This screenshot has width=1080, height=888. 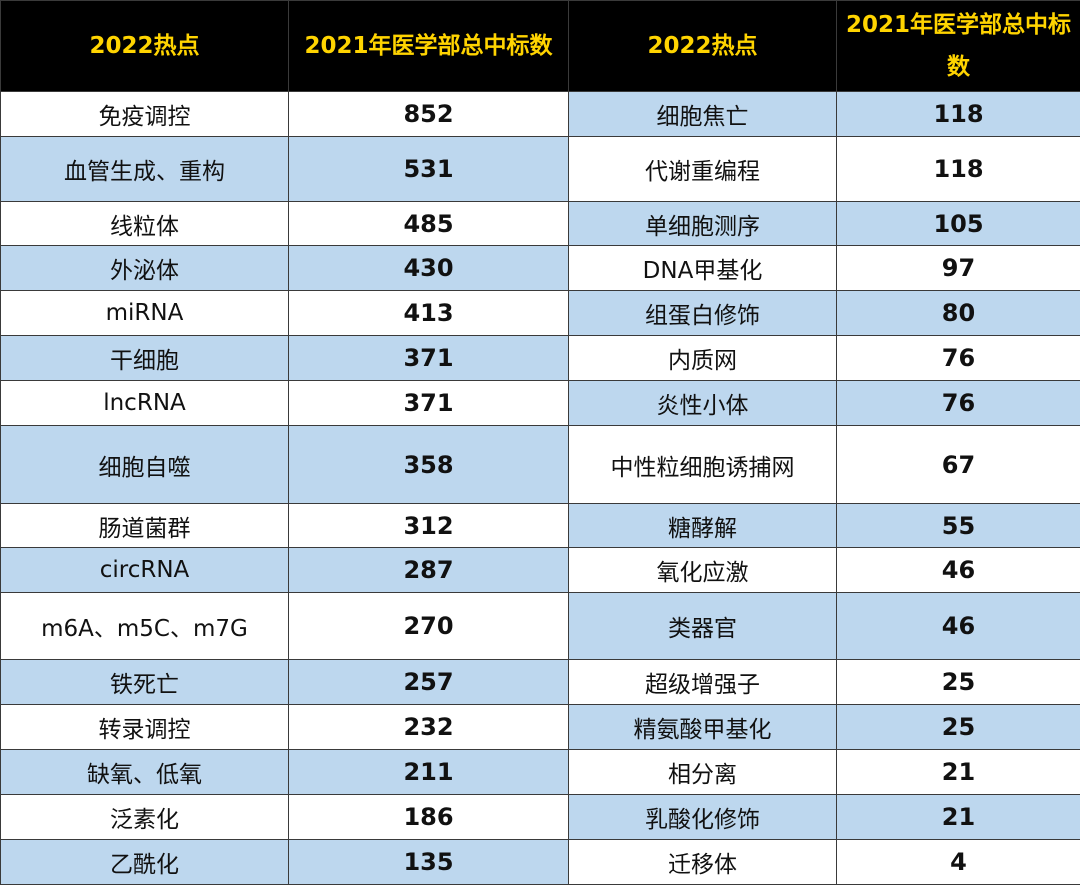 I want to click on left-count-cell: 287, so click(x=428, y=570).